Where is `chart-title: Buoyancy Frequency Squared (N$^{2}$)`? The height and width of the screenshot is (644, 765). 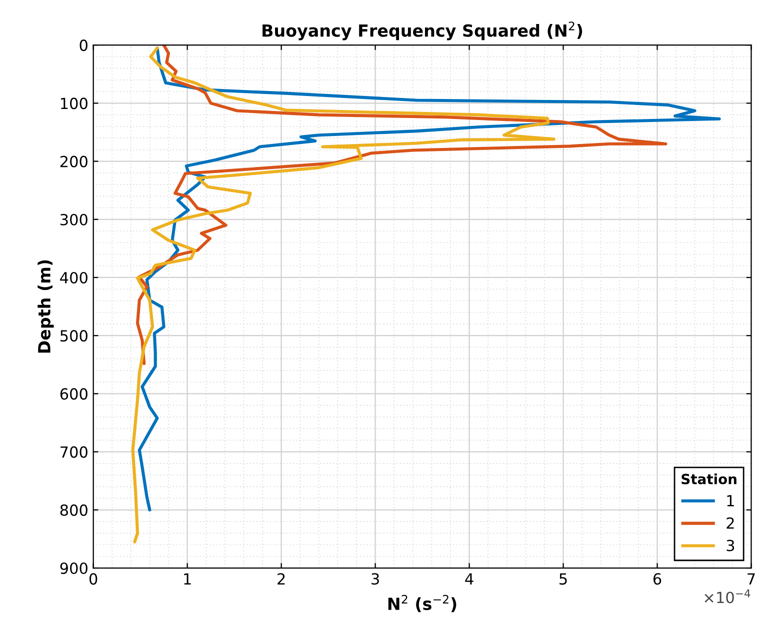 chart-title: Buoyancy Frequency Squared (N$^{2}$) is located at coordinates (422, 31).